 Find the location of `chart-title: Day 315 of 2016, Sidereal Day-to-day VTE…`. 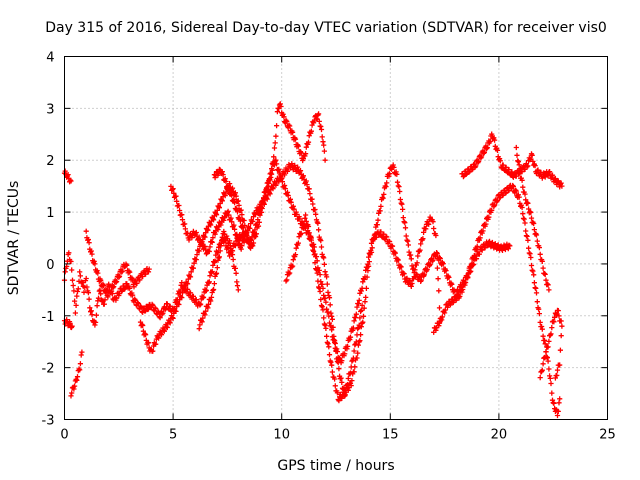

chart-title: Day 315 of 2016, Sidereal Day-to-day VTE… is located at coordinates (326, 28).